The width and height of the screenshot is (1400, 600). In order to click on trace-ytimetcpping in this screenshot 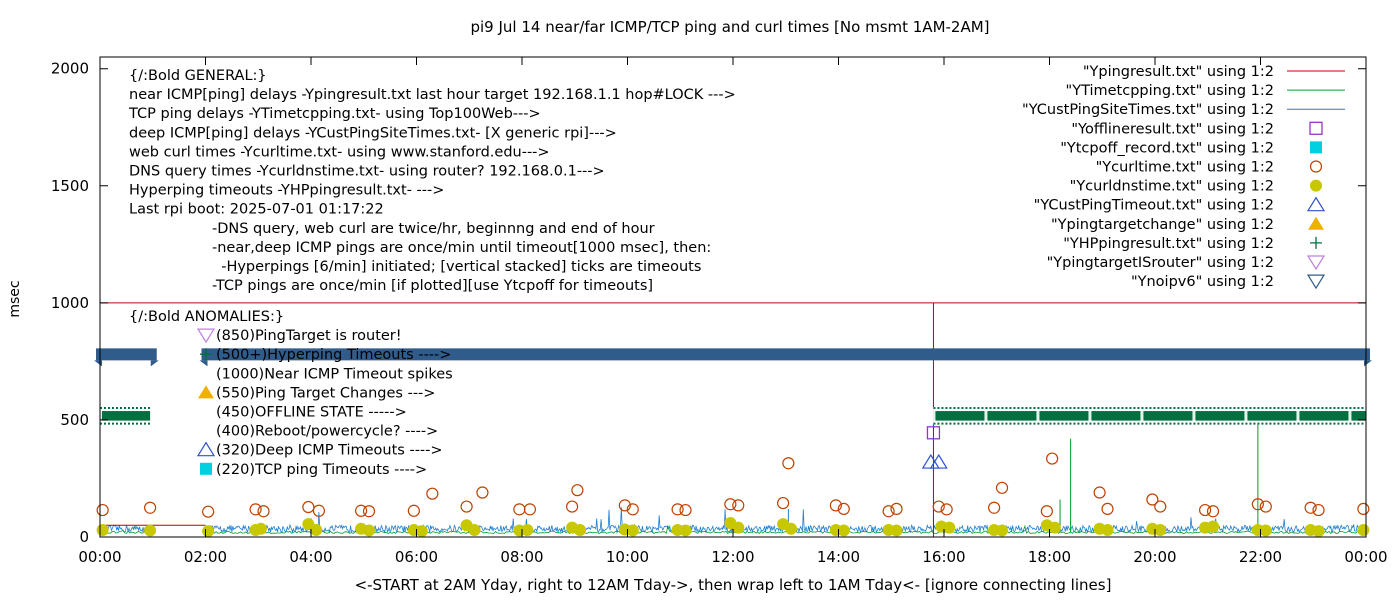, I will do `click(733, 529)`.